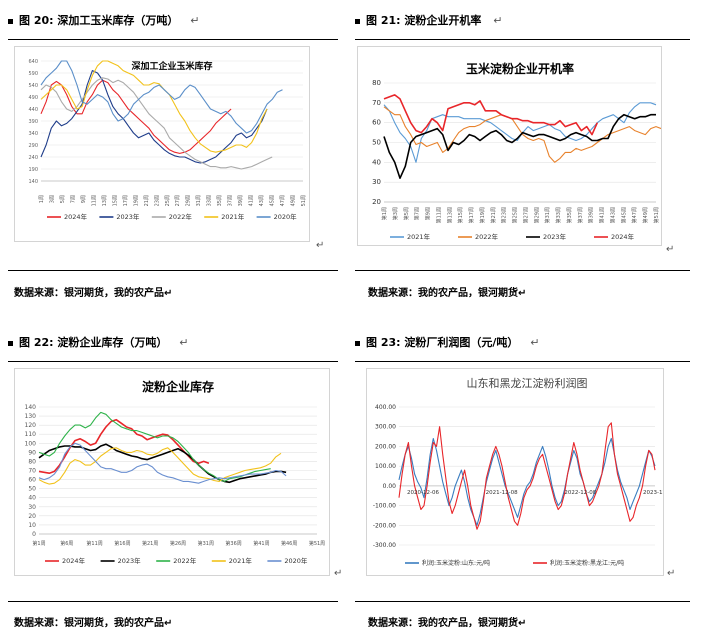 The image size is (725, 635). Describe the element at coordinates (294, 200) in the screenshot. I see `x-tick-label: 49周` at that location.